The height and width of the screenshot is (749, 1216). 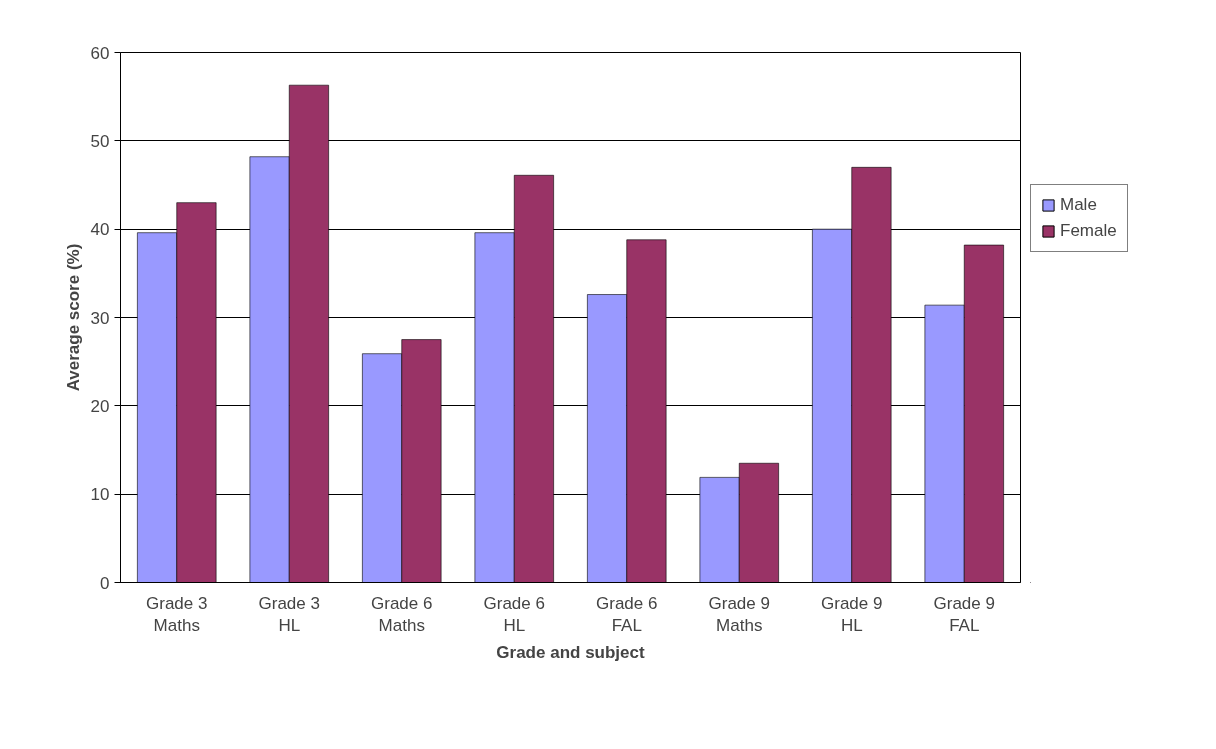 What do you see at coordinates (514, 614) in the screenshot?
I see `x-tick-label: Grade 6 HL` at bounding box center [514, 614].